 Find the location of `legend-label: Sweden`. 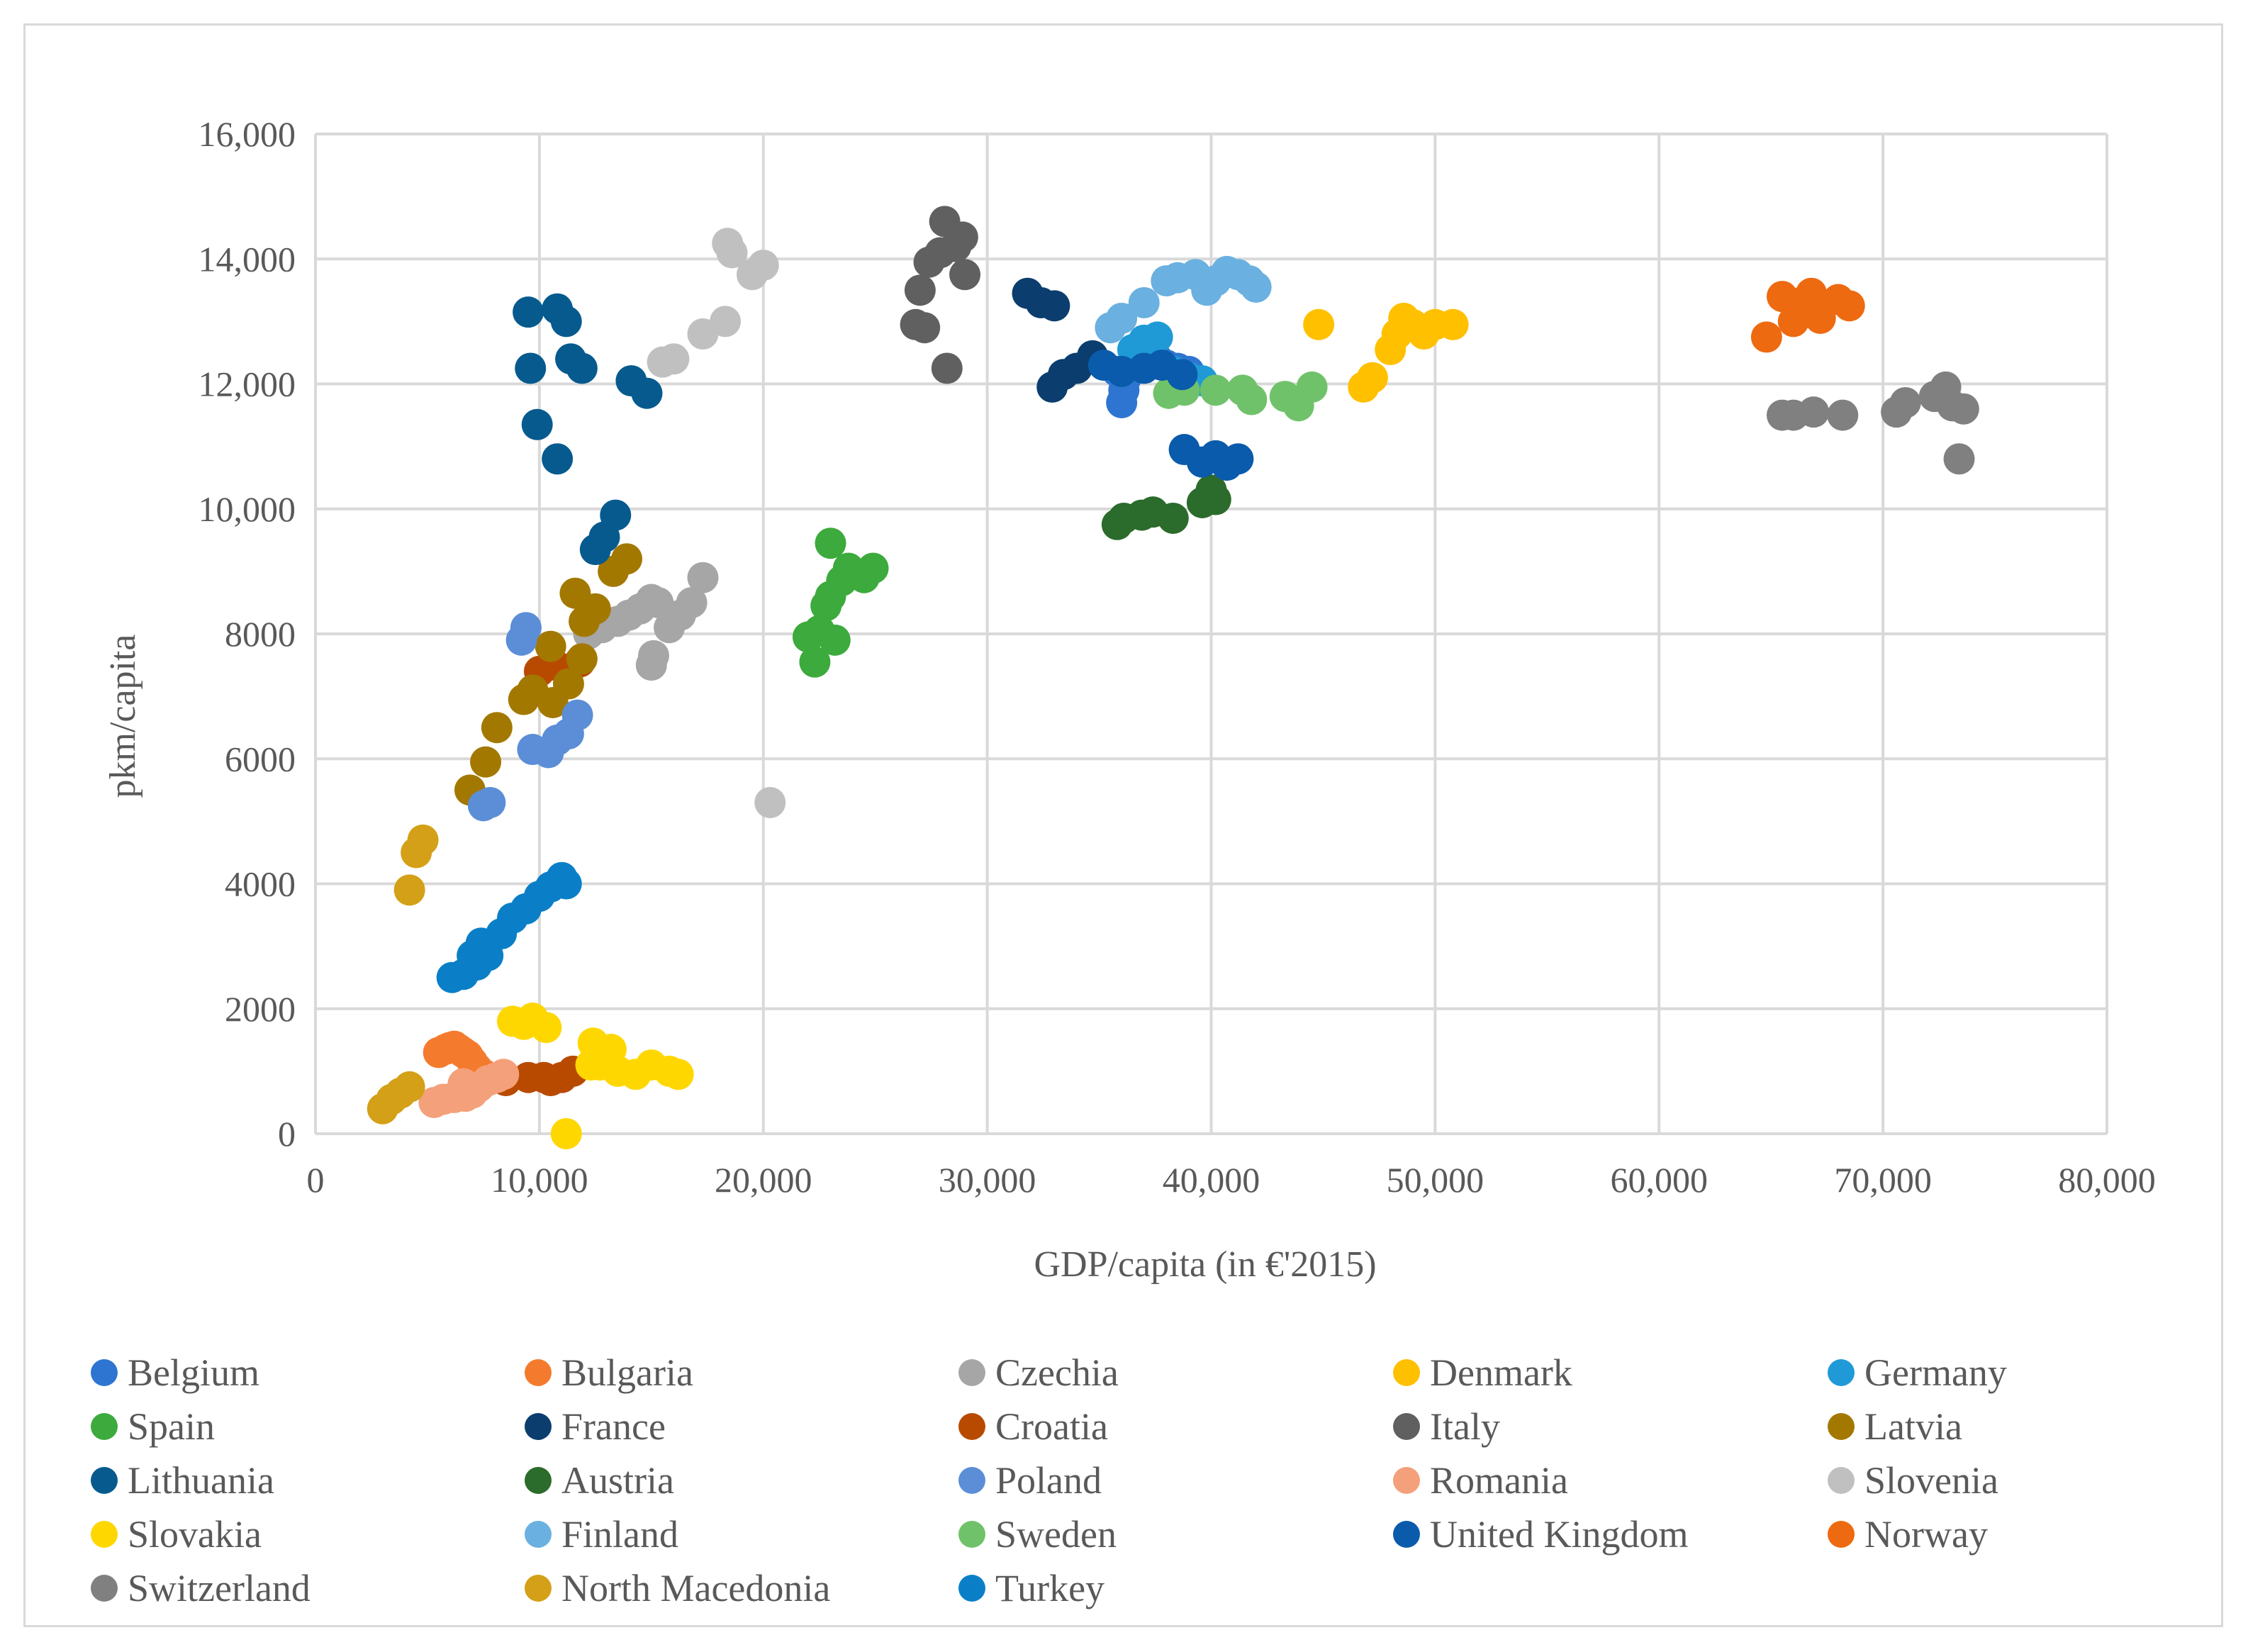

legend-label: Sweden is located at coordinates (1056, 1534).